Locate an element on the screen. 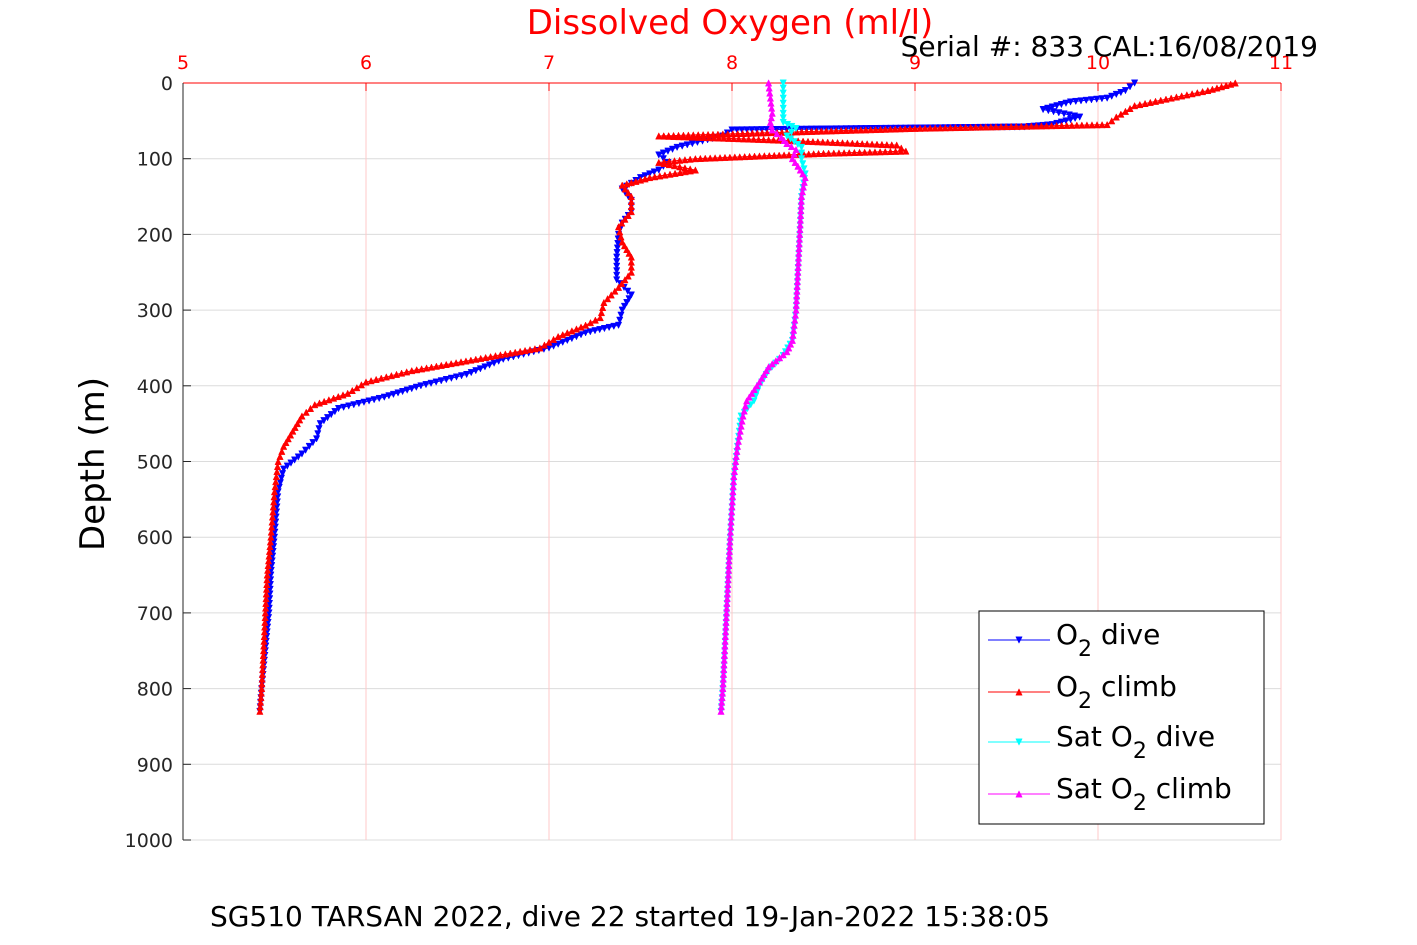 The height and width of the screenshot is (945, 1417). y-tick-label: 600 is located at coordinates (155, 538).